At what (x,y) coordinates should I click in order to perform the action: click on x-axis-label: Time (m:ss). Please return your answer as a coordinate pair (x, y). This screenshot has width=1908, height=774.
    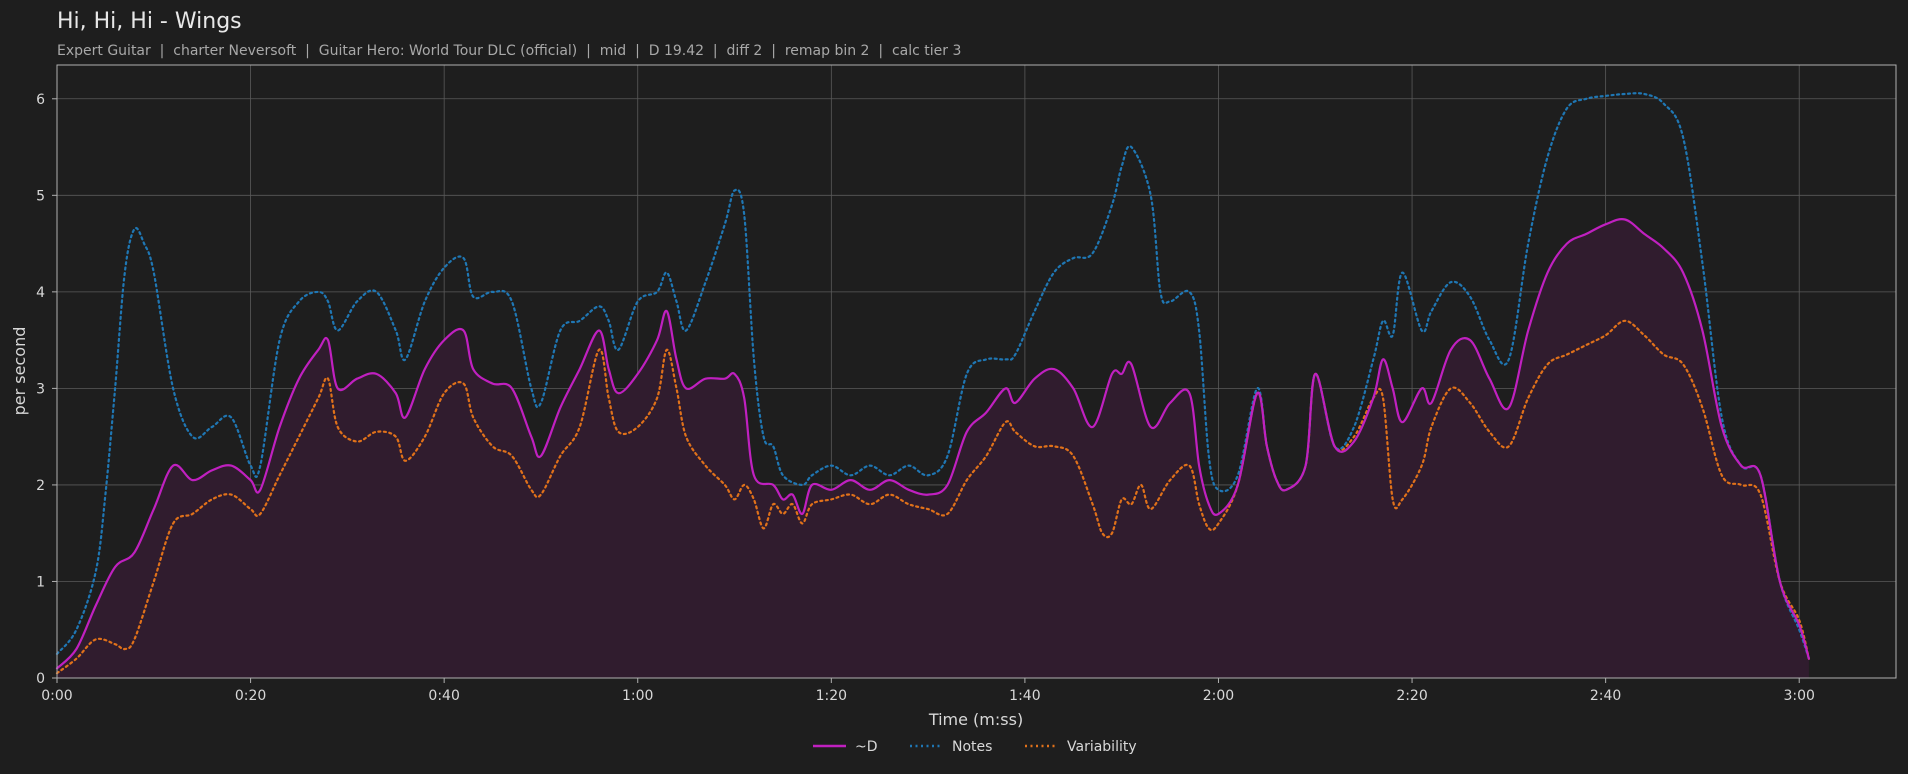
    Looking at the image, I should click on (975, 719).